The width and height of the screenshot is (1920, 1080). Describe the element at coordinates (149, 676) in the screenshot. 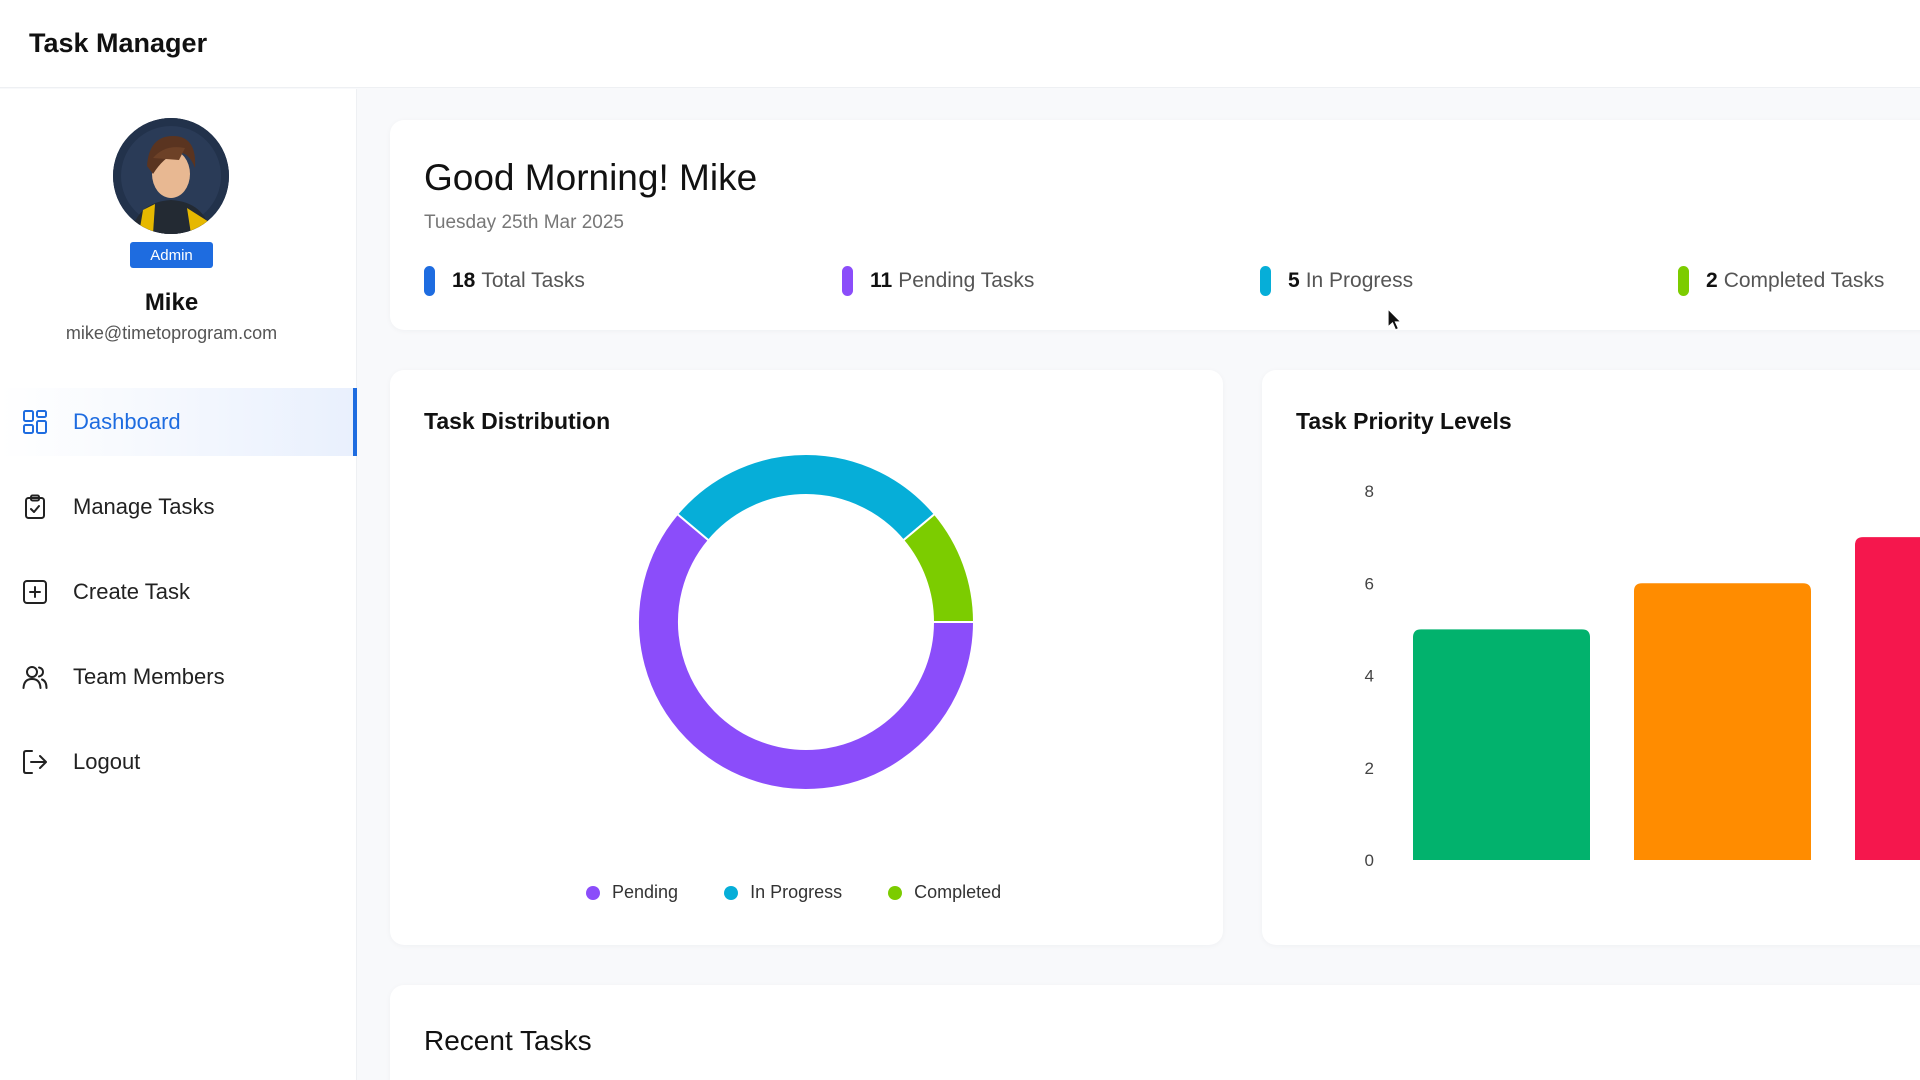

I see `sidebar-item-label: Team Members` at that location.